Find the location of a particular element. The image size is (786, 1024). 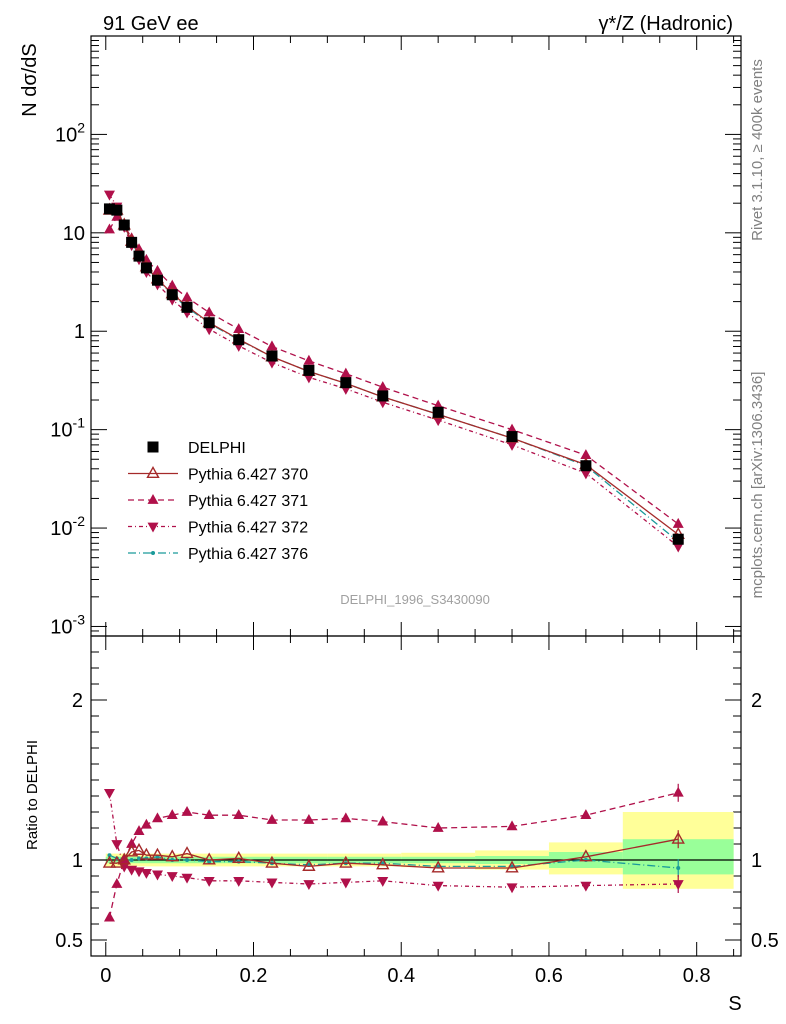

y-tick-label: 1 is located at coordinates (79, 332).